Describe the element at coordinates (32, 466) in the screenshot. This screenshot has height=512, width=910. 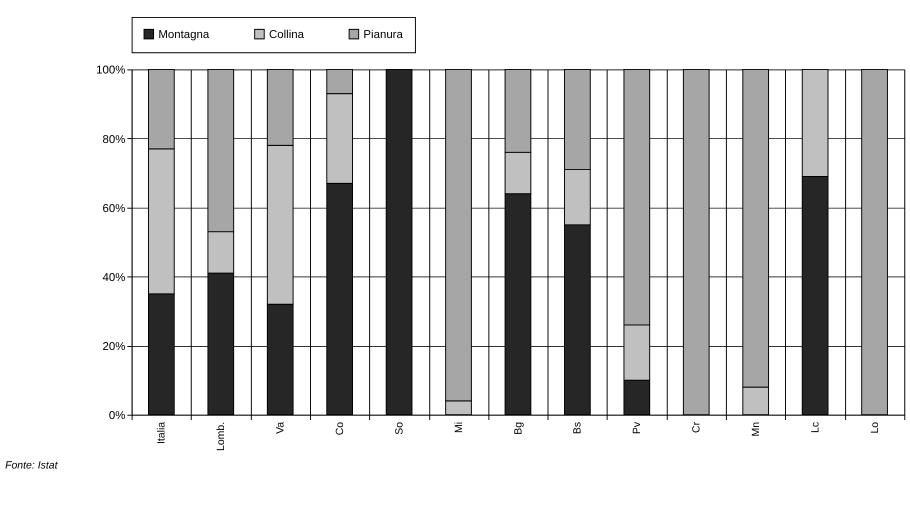
I see `source-note: Fonte: Istat` at that location.